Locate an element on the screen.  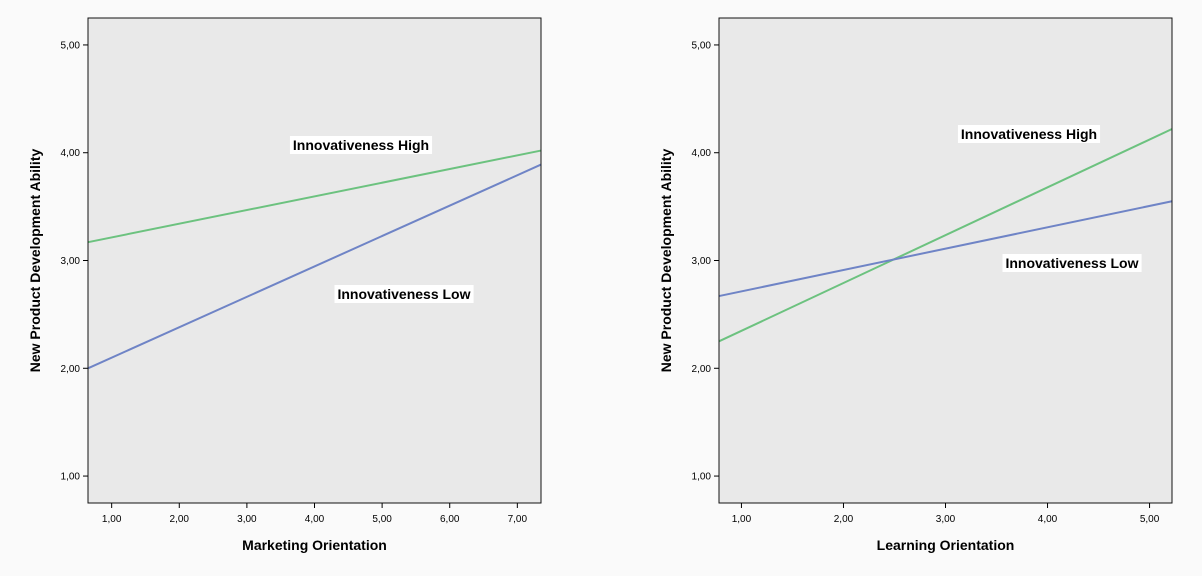
chart-1-series-label-low: Innovativeness Low is located at coordinates (403, 294).